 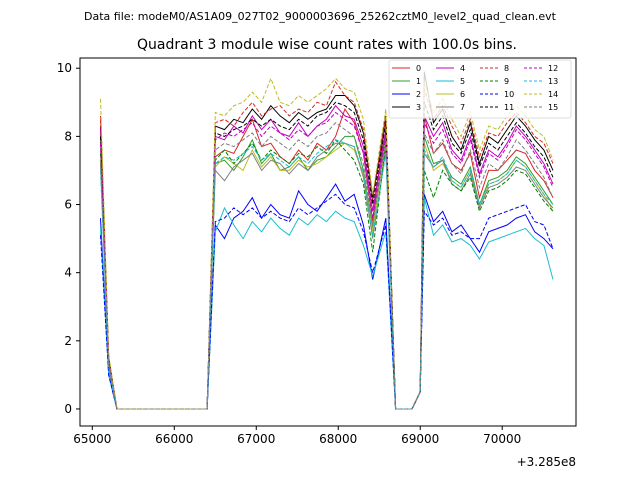 I want to click on legend-label-15: 15, so click(x=553, y=107).